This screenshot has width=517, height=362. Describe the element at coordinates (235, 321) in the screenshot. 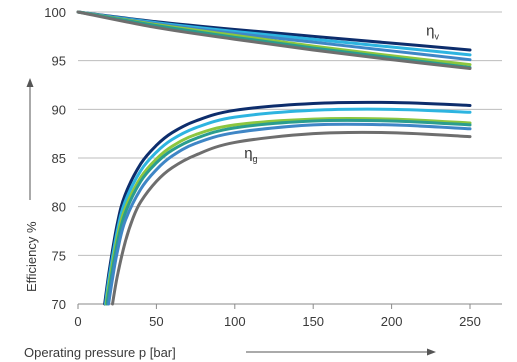

I see `x-tick-label: 100` at that location.